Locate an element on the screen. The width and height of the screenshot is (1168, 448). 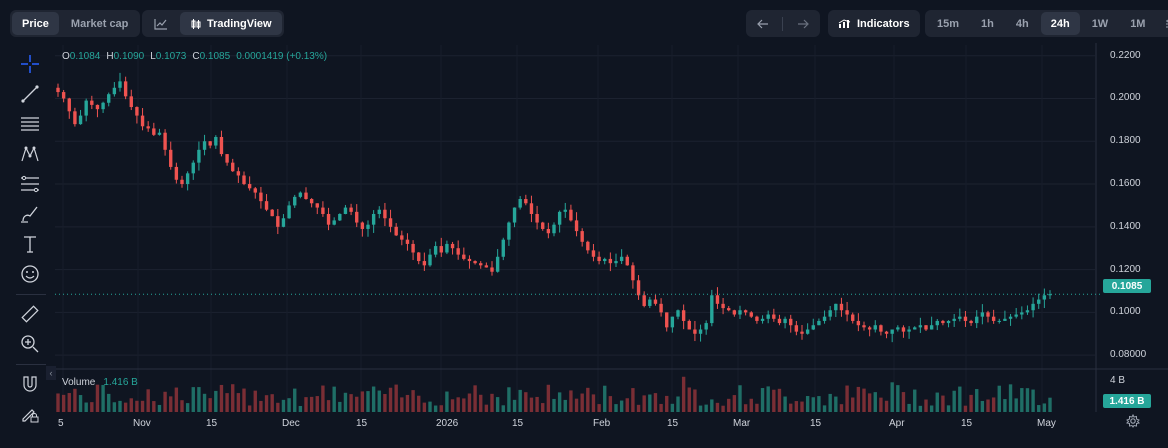
pencil-lock-icon is located at coordinates (30, 416).